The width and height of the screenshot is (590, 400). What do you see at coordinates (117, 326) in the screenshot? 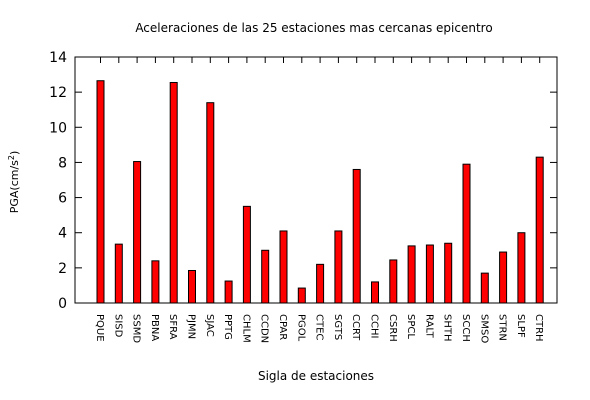
I see `x-tick-label: SISD` at bounding box center [117, 326].